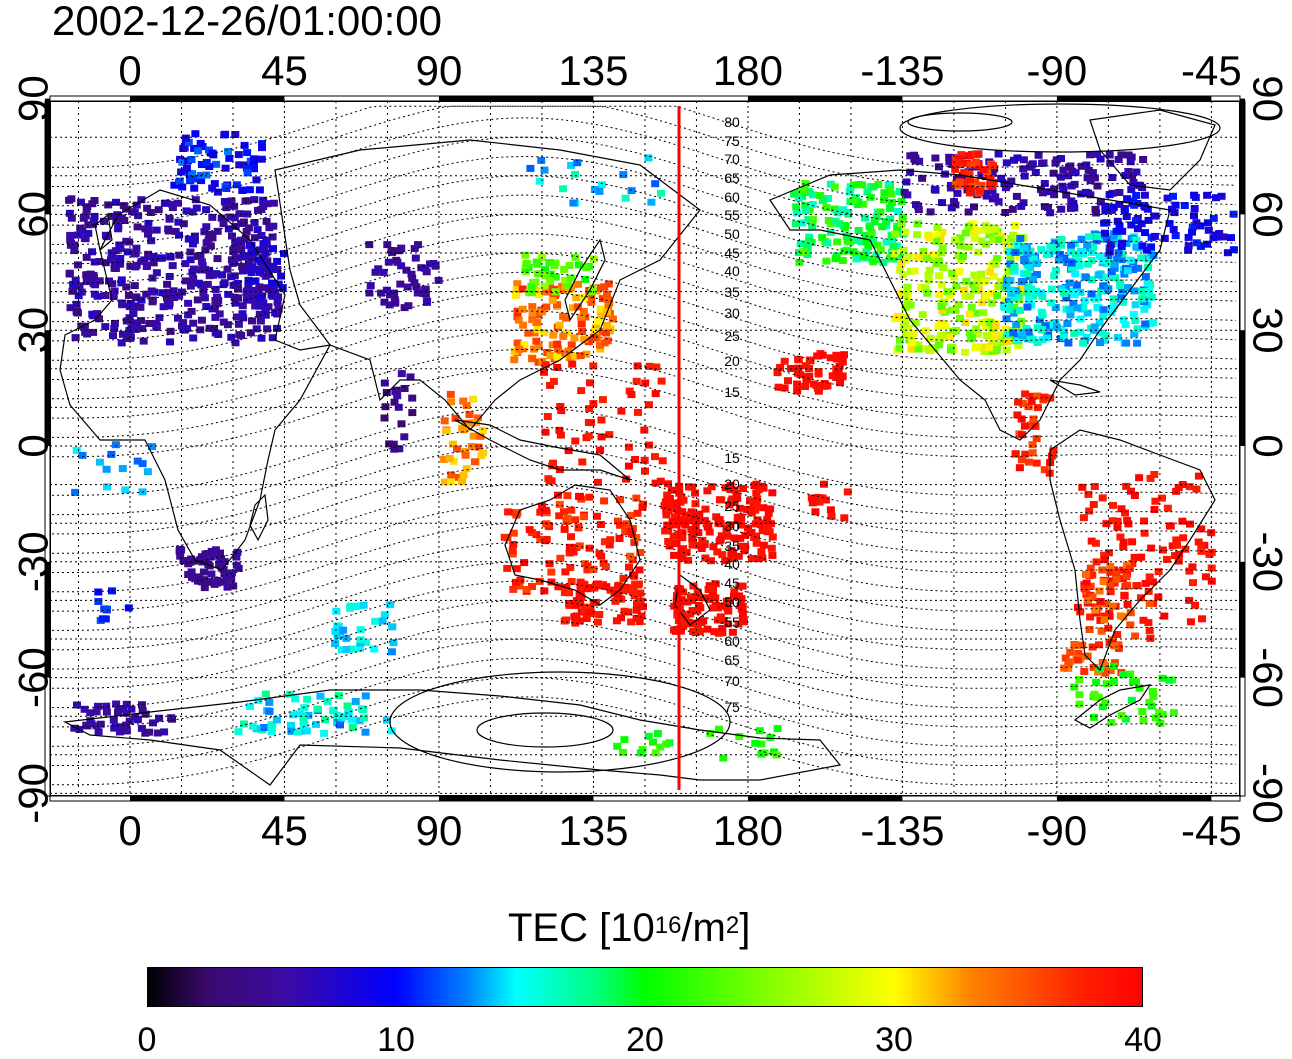 The height and width of the screenshot is (1059, 1292). What do you see at coordinates (732, 458) in the screenshot?
I see `mag-lat-label: 15` at bounding box center [732, 458].